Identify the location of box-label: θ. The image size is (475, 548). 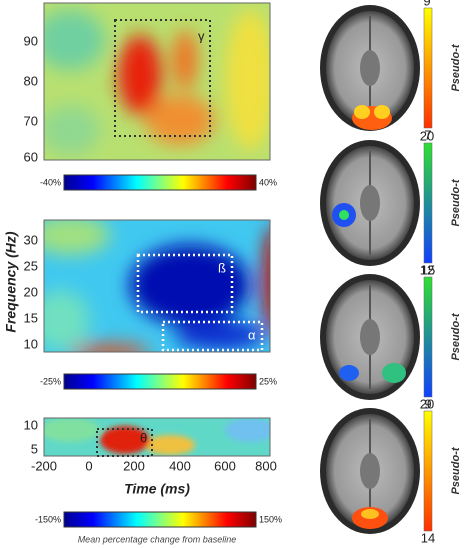
(143, 437).